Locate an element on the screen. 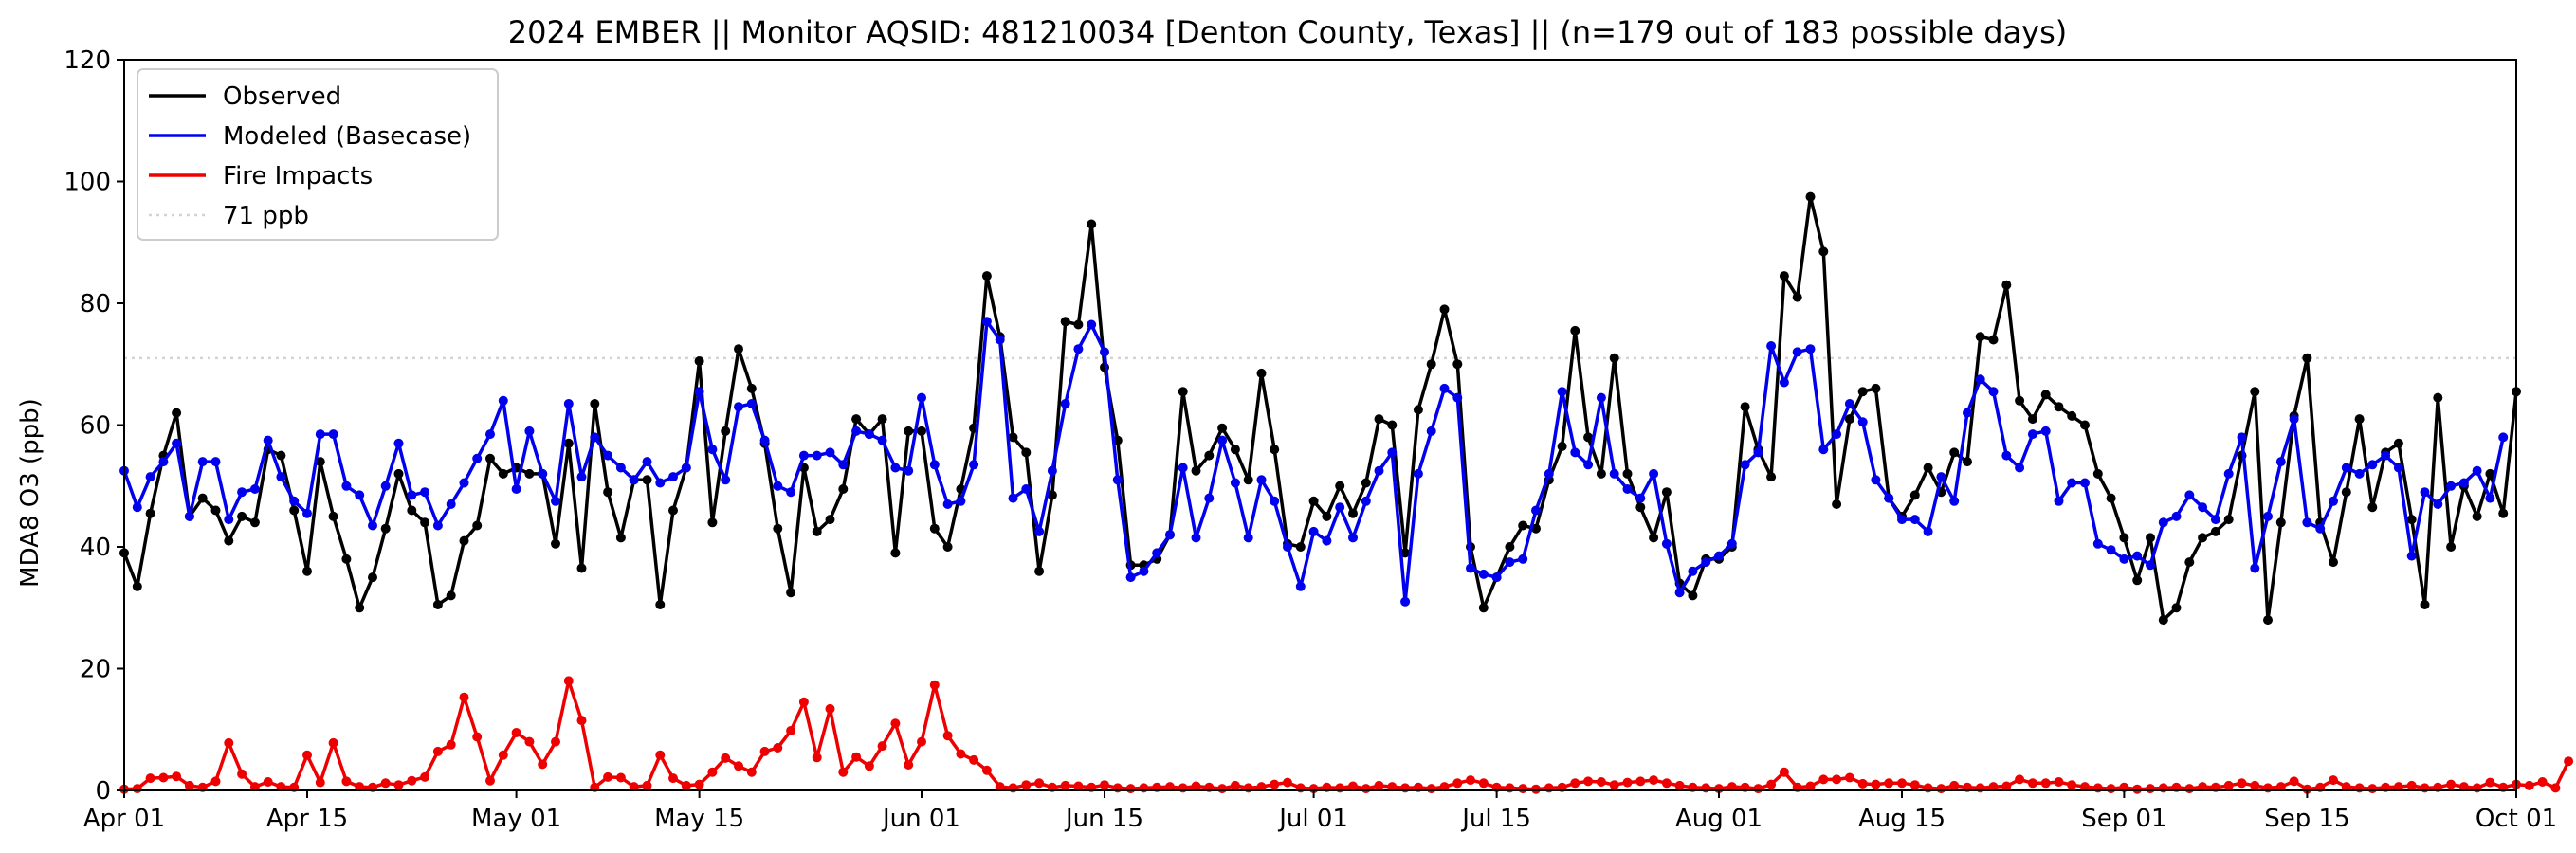 Image resolution: width=2576 pixels, height=853 pixels. legend-label-observed: Observed is located at coordinates (282, 96).